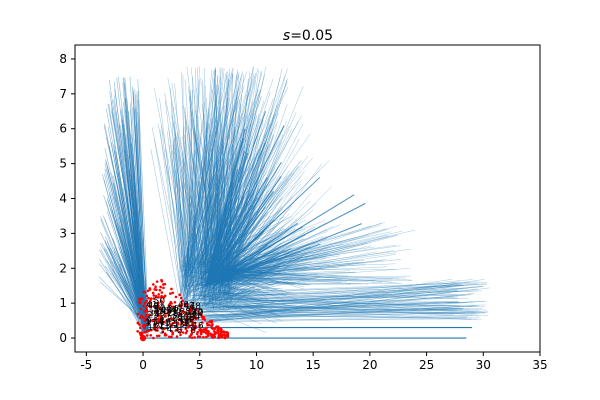  I want to click on x-tick-label: 25, so click(426, 365).